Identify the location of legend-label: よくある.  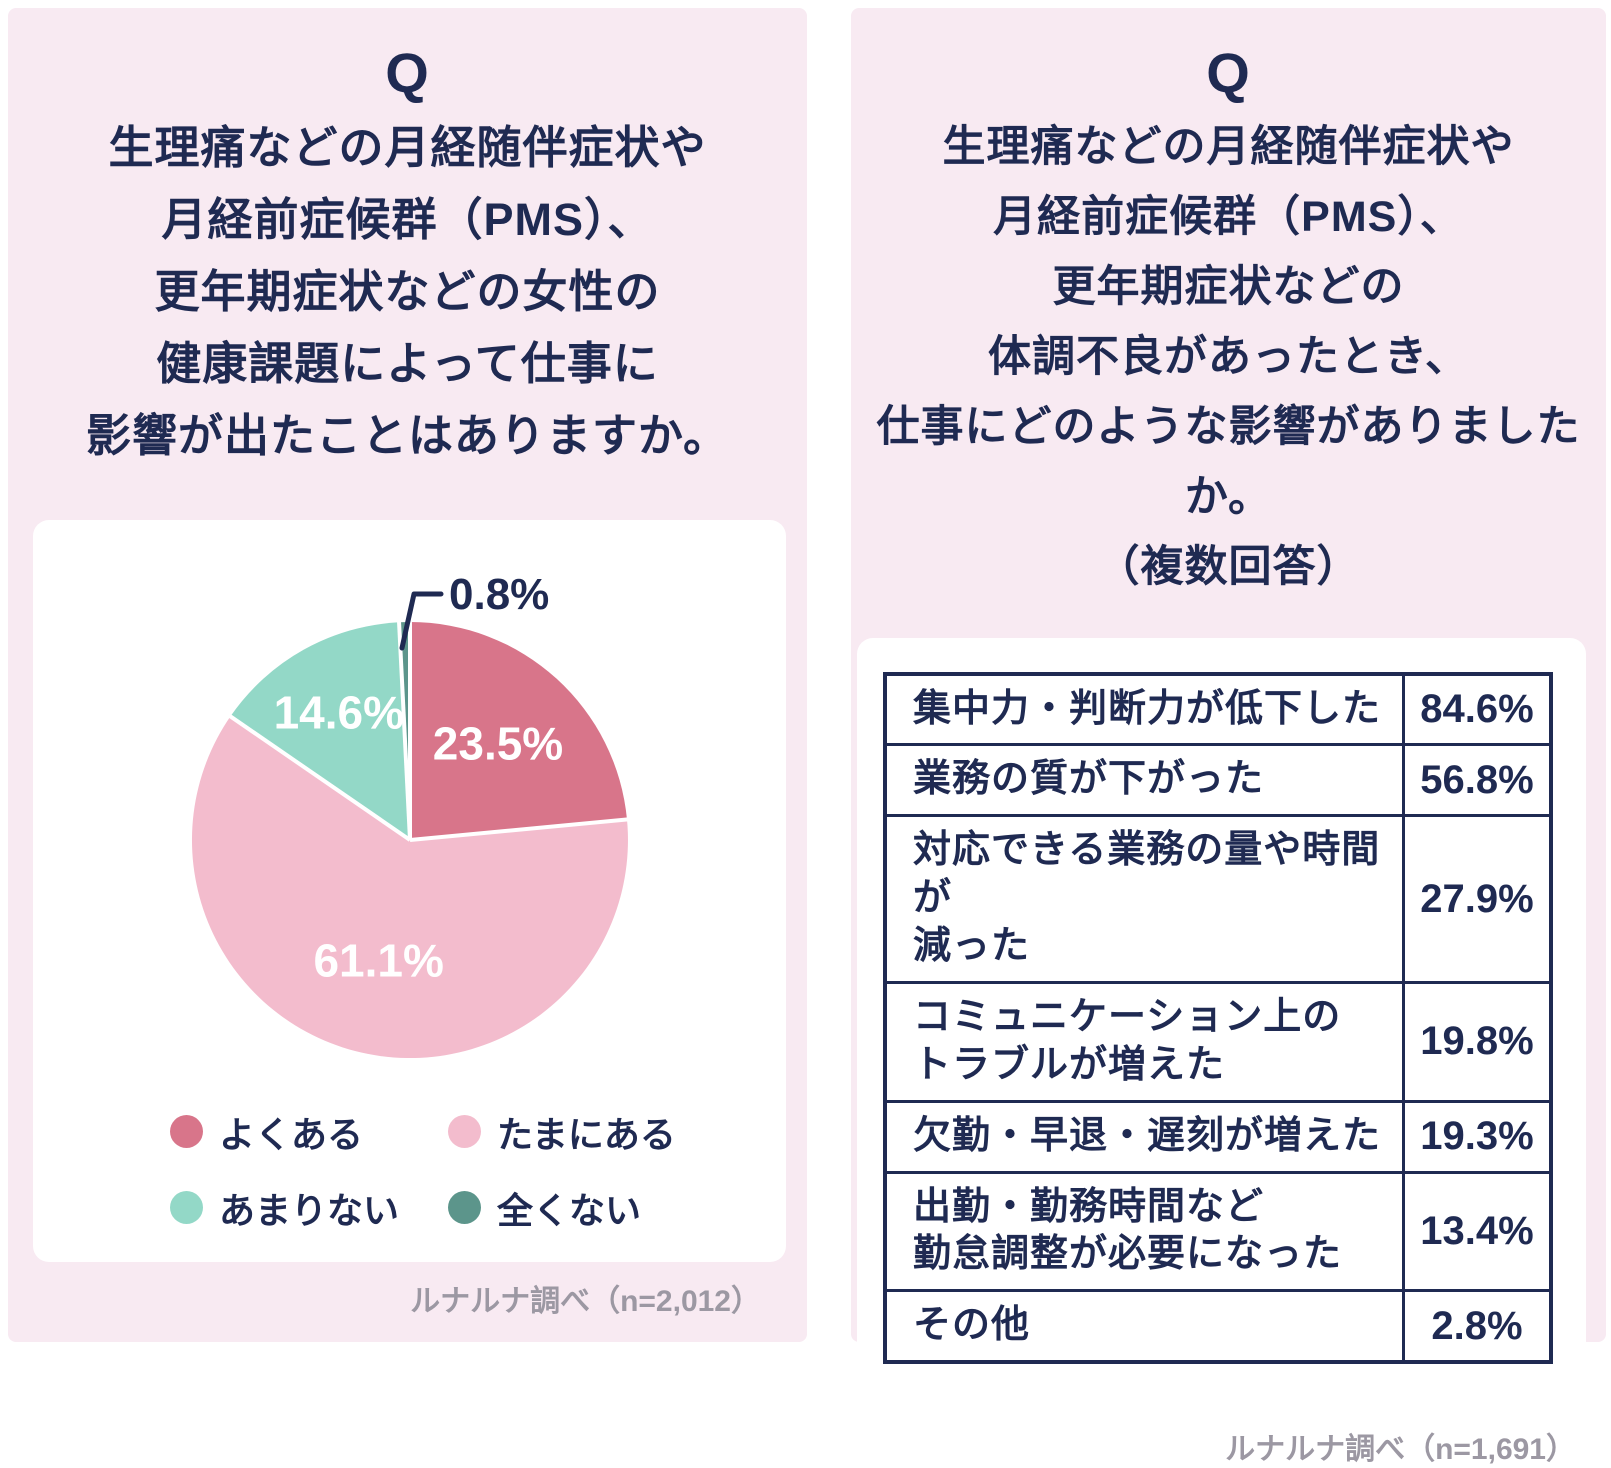
(291, 1134).